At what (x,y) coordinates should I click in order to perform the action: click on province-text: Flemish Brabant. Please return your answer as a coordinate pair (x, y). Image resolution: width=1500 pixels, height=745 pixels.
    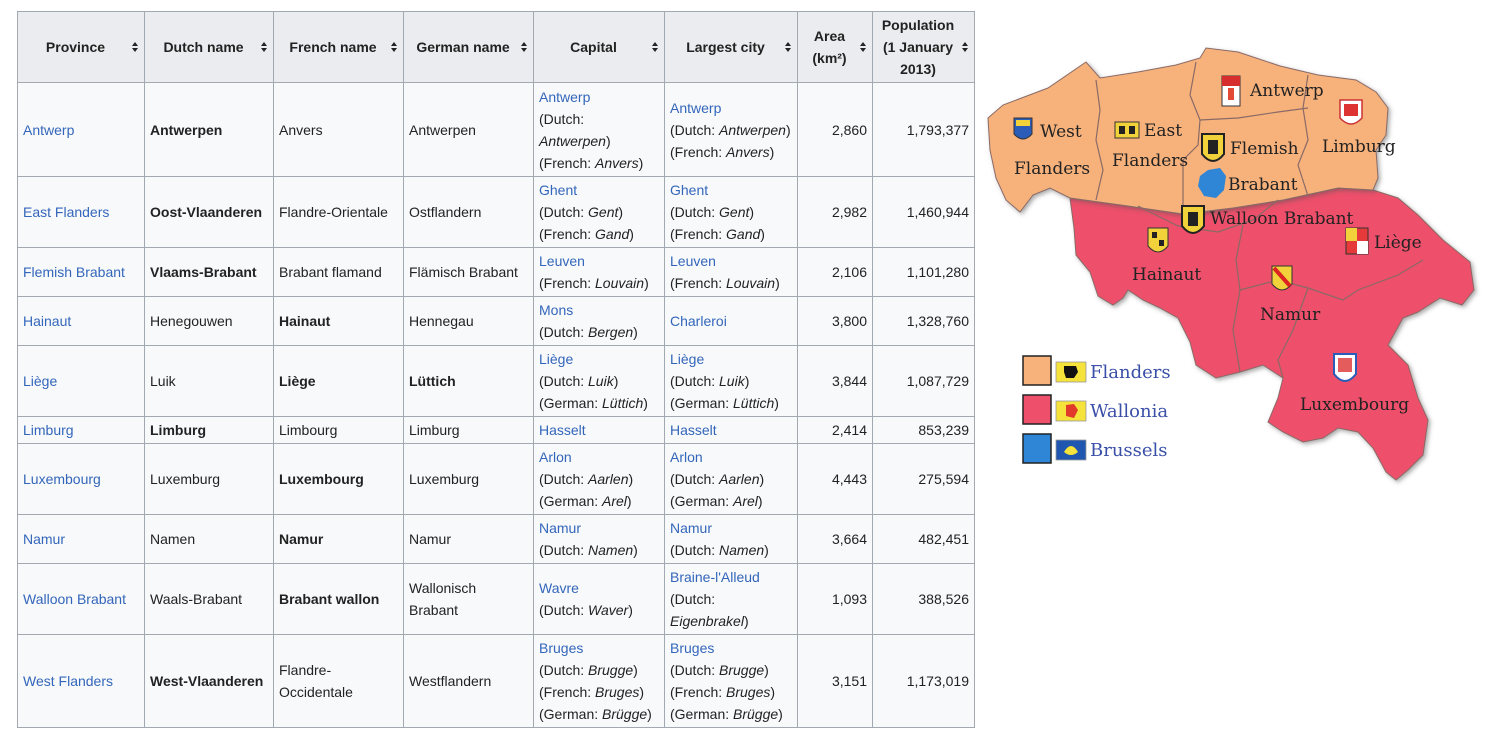
    Looking at the image, I should click on (74, 272).